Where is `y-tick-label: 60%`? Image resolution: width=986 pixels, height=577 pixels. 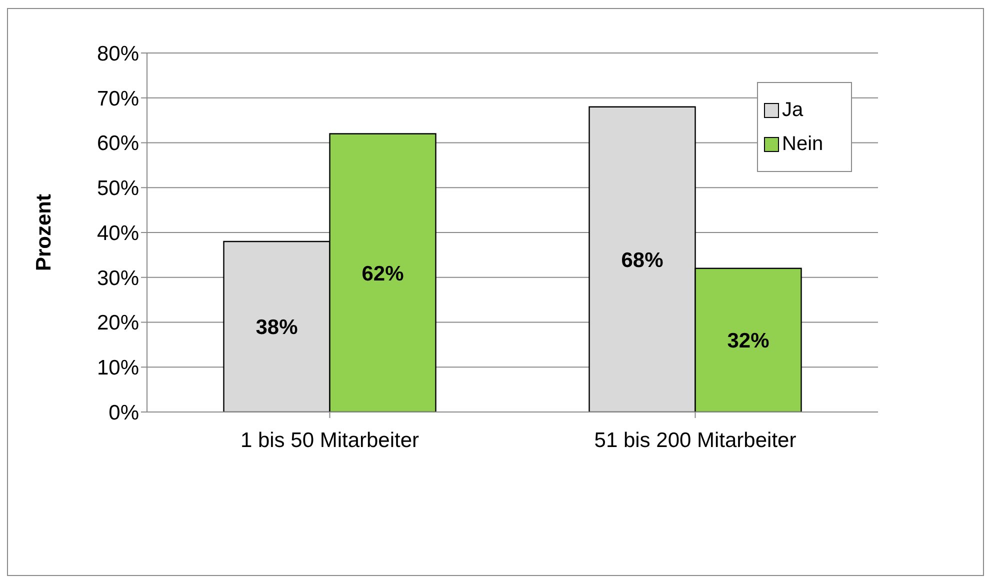
y-tick-label: 60% is located at coordinates (117, 144).